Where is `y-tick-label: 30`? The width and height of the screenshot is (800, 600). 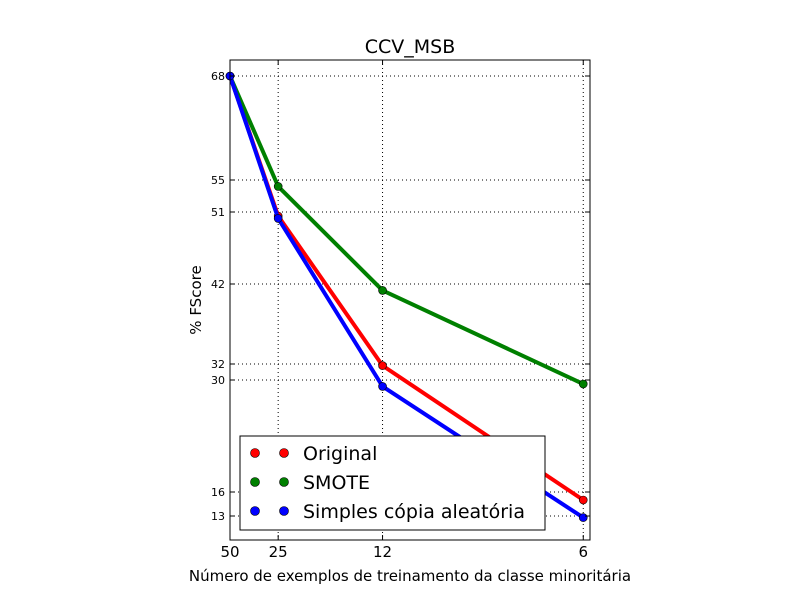
y-tick-label: 30 is located at coordinates (218, 380).